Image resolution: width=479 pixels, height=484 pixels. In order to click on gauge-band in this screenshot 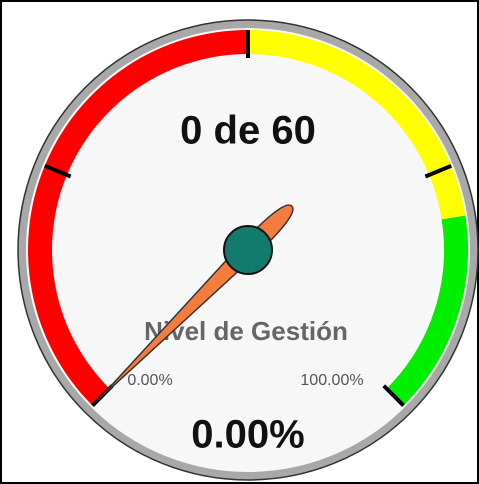, I will do `click(427, 310)`.